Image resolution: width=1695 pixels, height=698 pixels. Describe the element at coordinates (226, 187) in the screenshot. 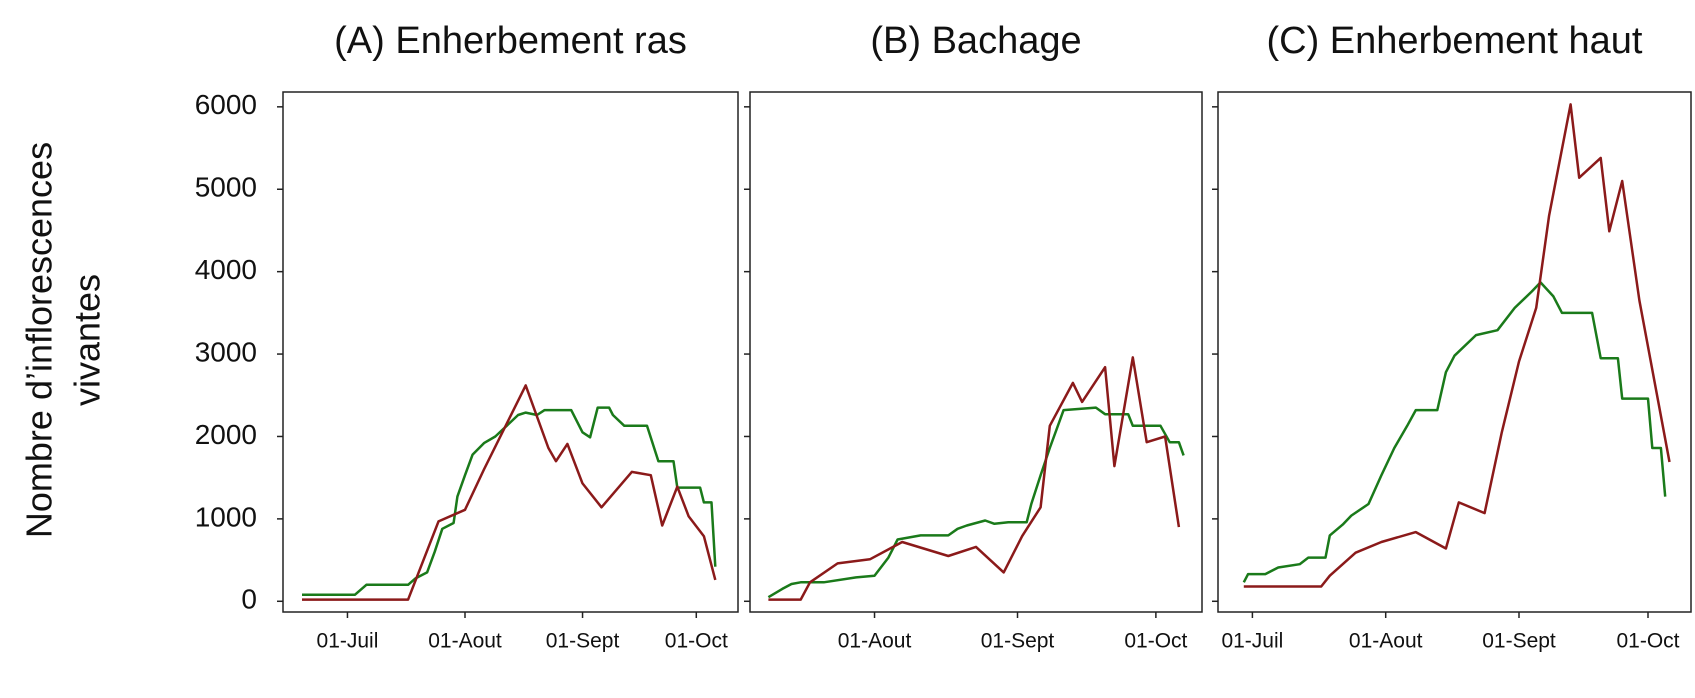

I see `y-tick-label: 5000` at that location.